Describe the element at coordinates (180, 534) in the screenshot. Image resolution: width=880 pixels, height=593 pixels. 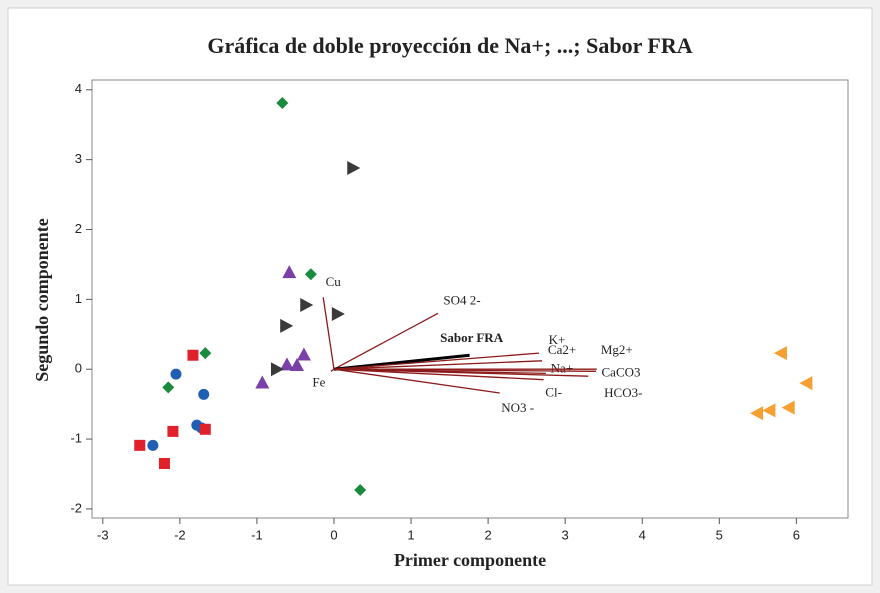
I see `x-tick-label: -2` at that location.